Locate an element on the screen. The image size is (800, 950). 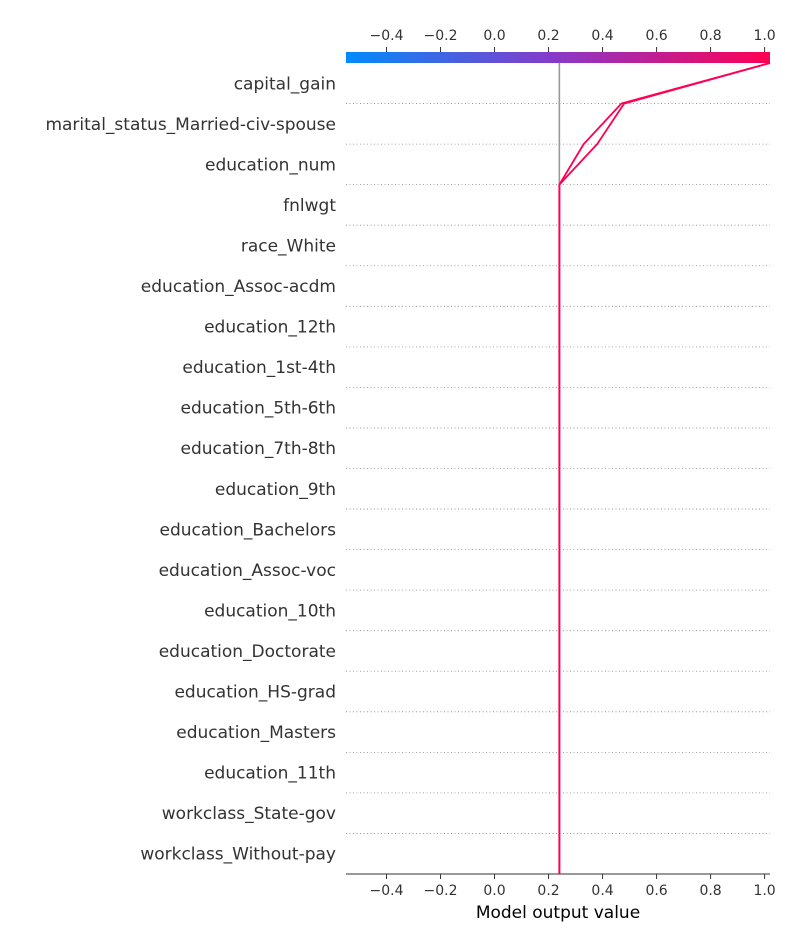
colorbar is located at coordinates (558, 57).